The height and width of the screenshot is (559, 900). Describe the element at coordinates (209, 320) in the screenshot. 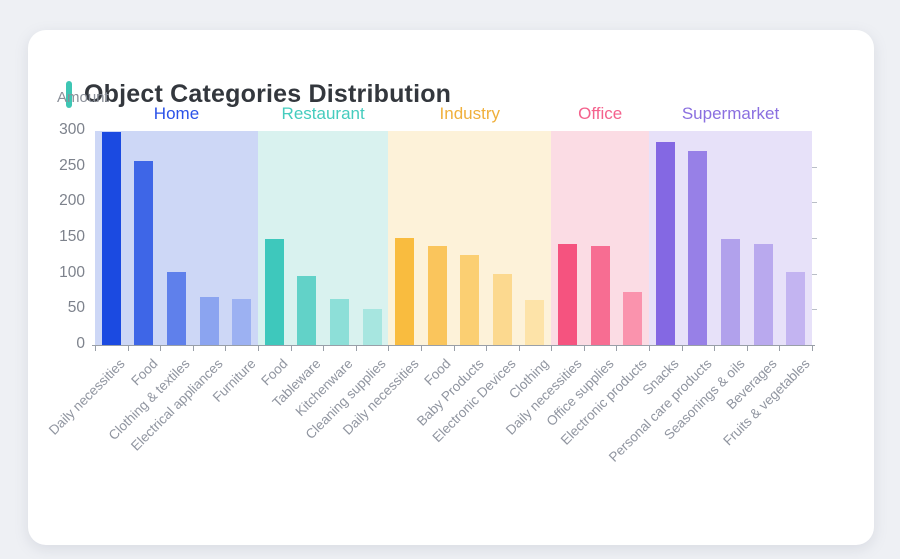

I see `bar-electrical-appliances` at that location.